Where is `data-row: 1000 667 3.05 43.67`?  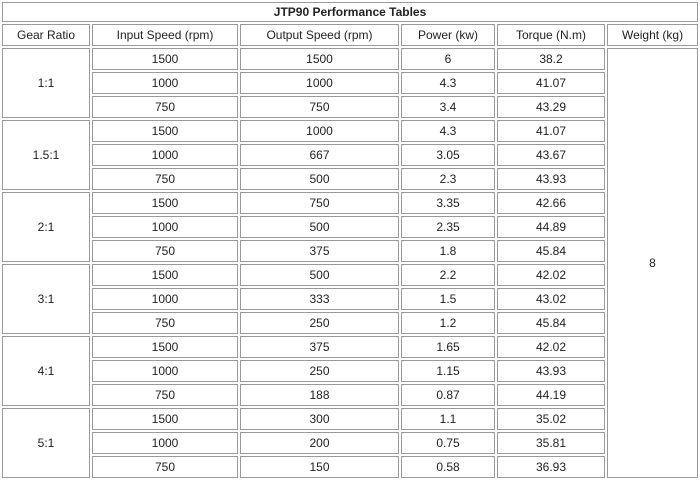
data-row: 1000 667 3.05 43.67 is located at coordinates (350, 155).